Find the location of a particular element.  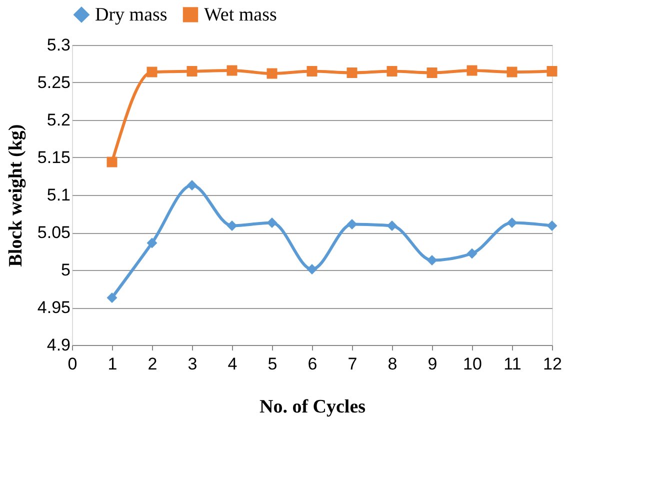

x-tick-label: 9 is located at coordinates (433, 364).